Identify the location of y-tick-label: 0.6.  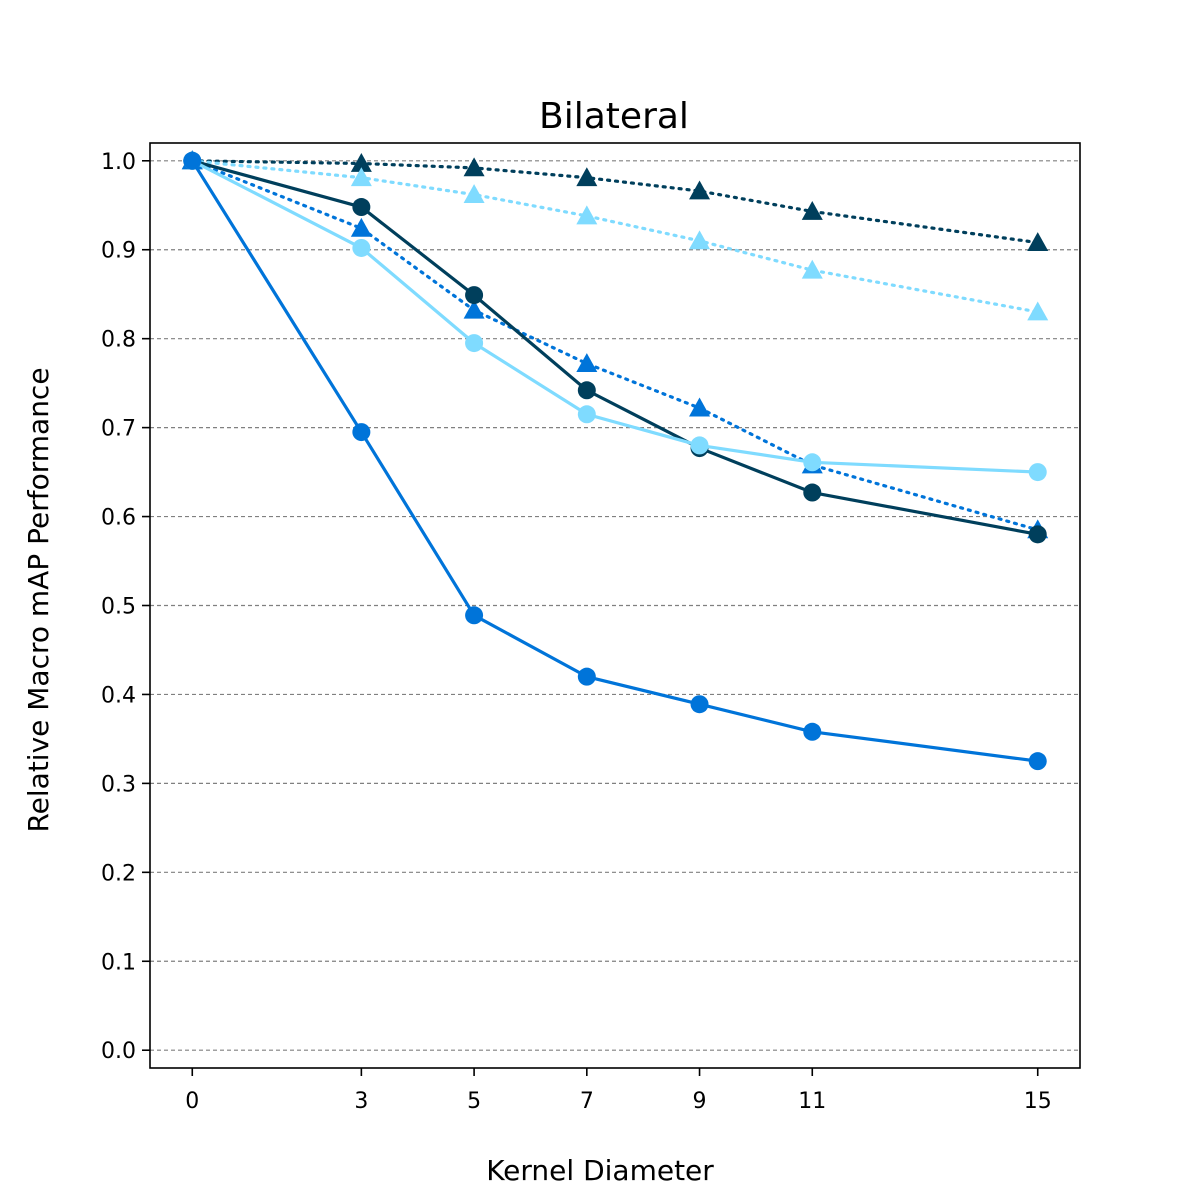
(118, 518).